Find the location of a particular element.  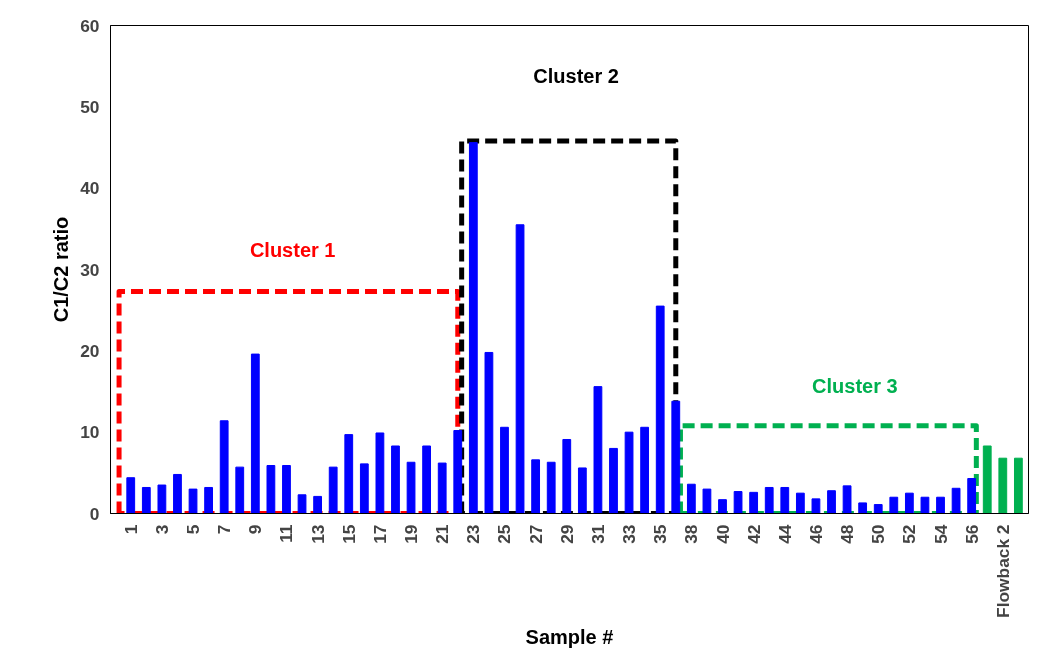

x-tick-label: 27 is located at coordinates (535, 534).